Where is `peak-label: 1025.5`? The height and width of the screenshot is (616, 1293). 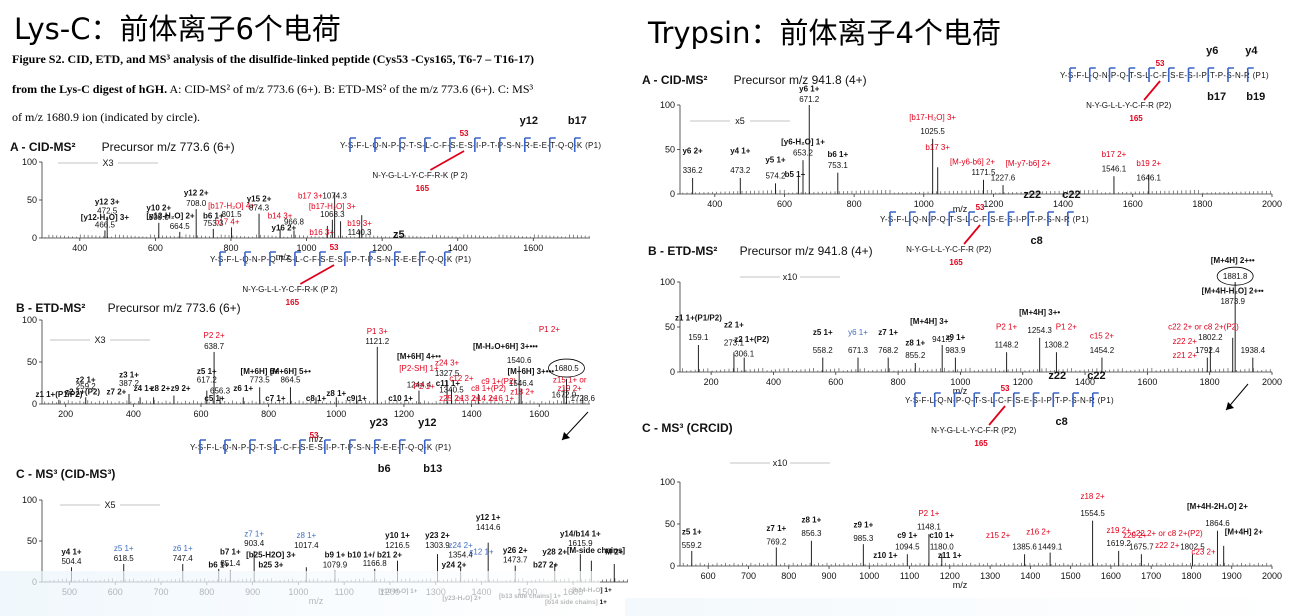 peak-label: 1025.5 is located at coordinates (932, 131).